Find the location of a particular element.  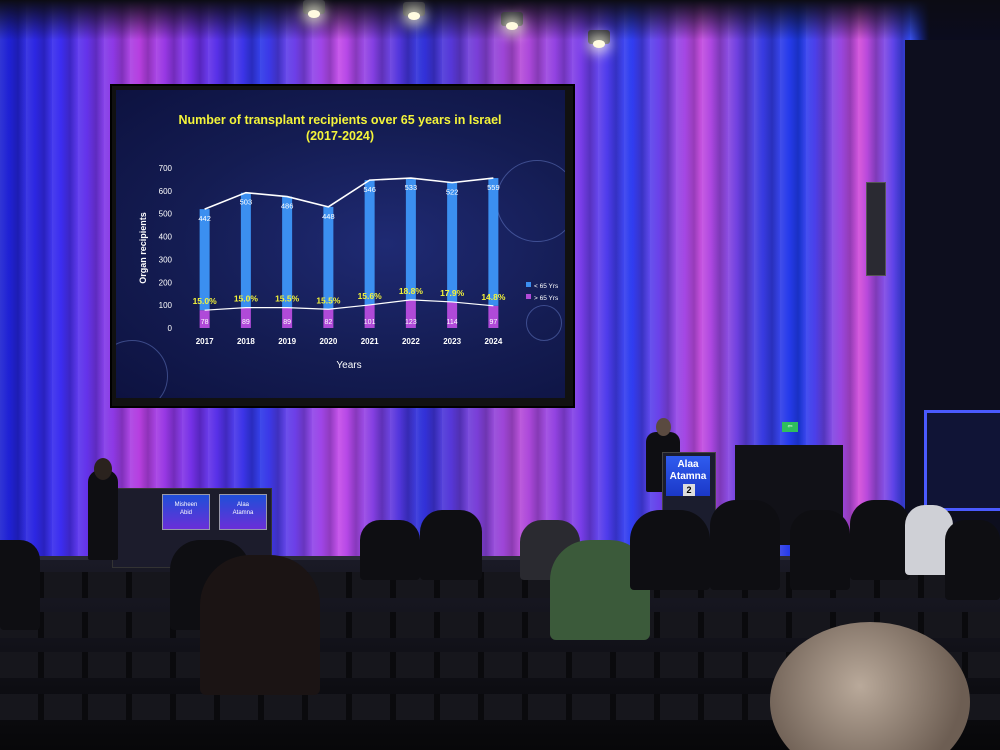

data-label-under-65: 486 is located at coordinates (287, 206).